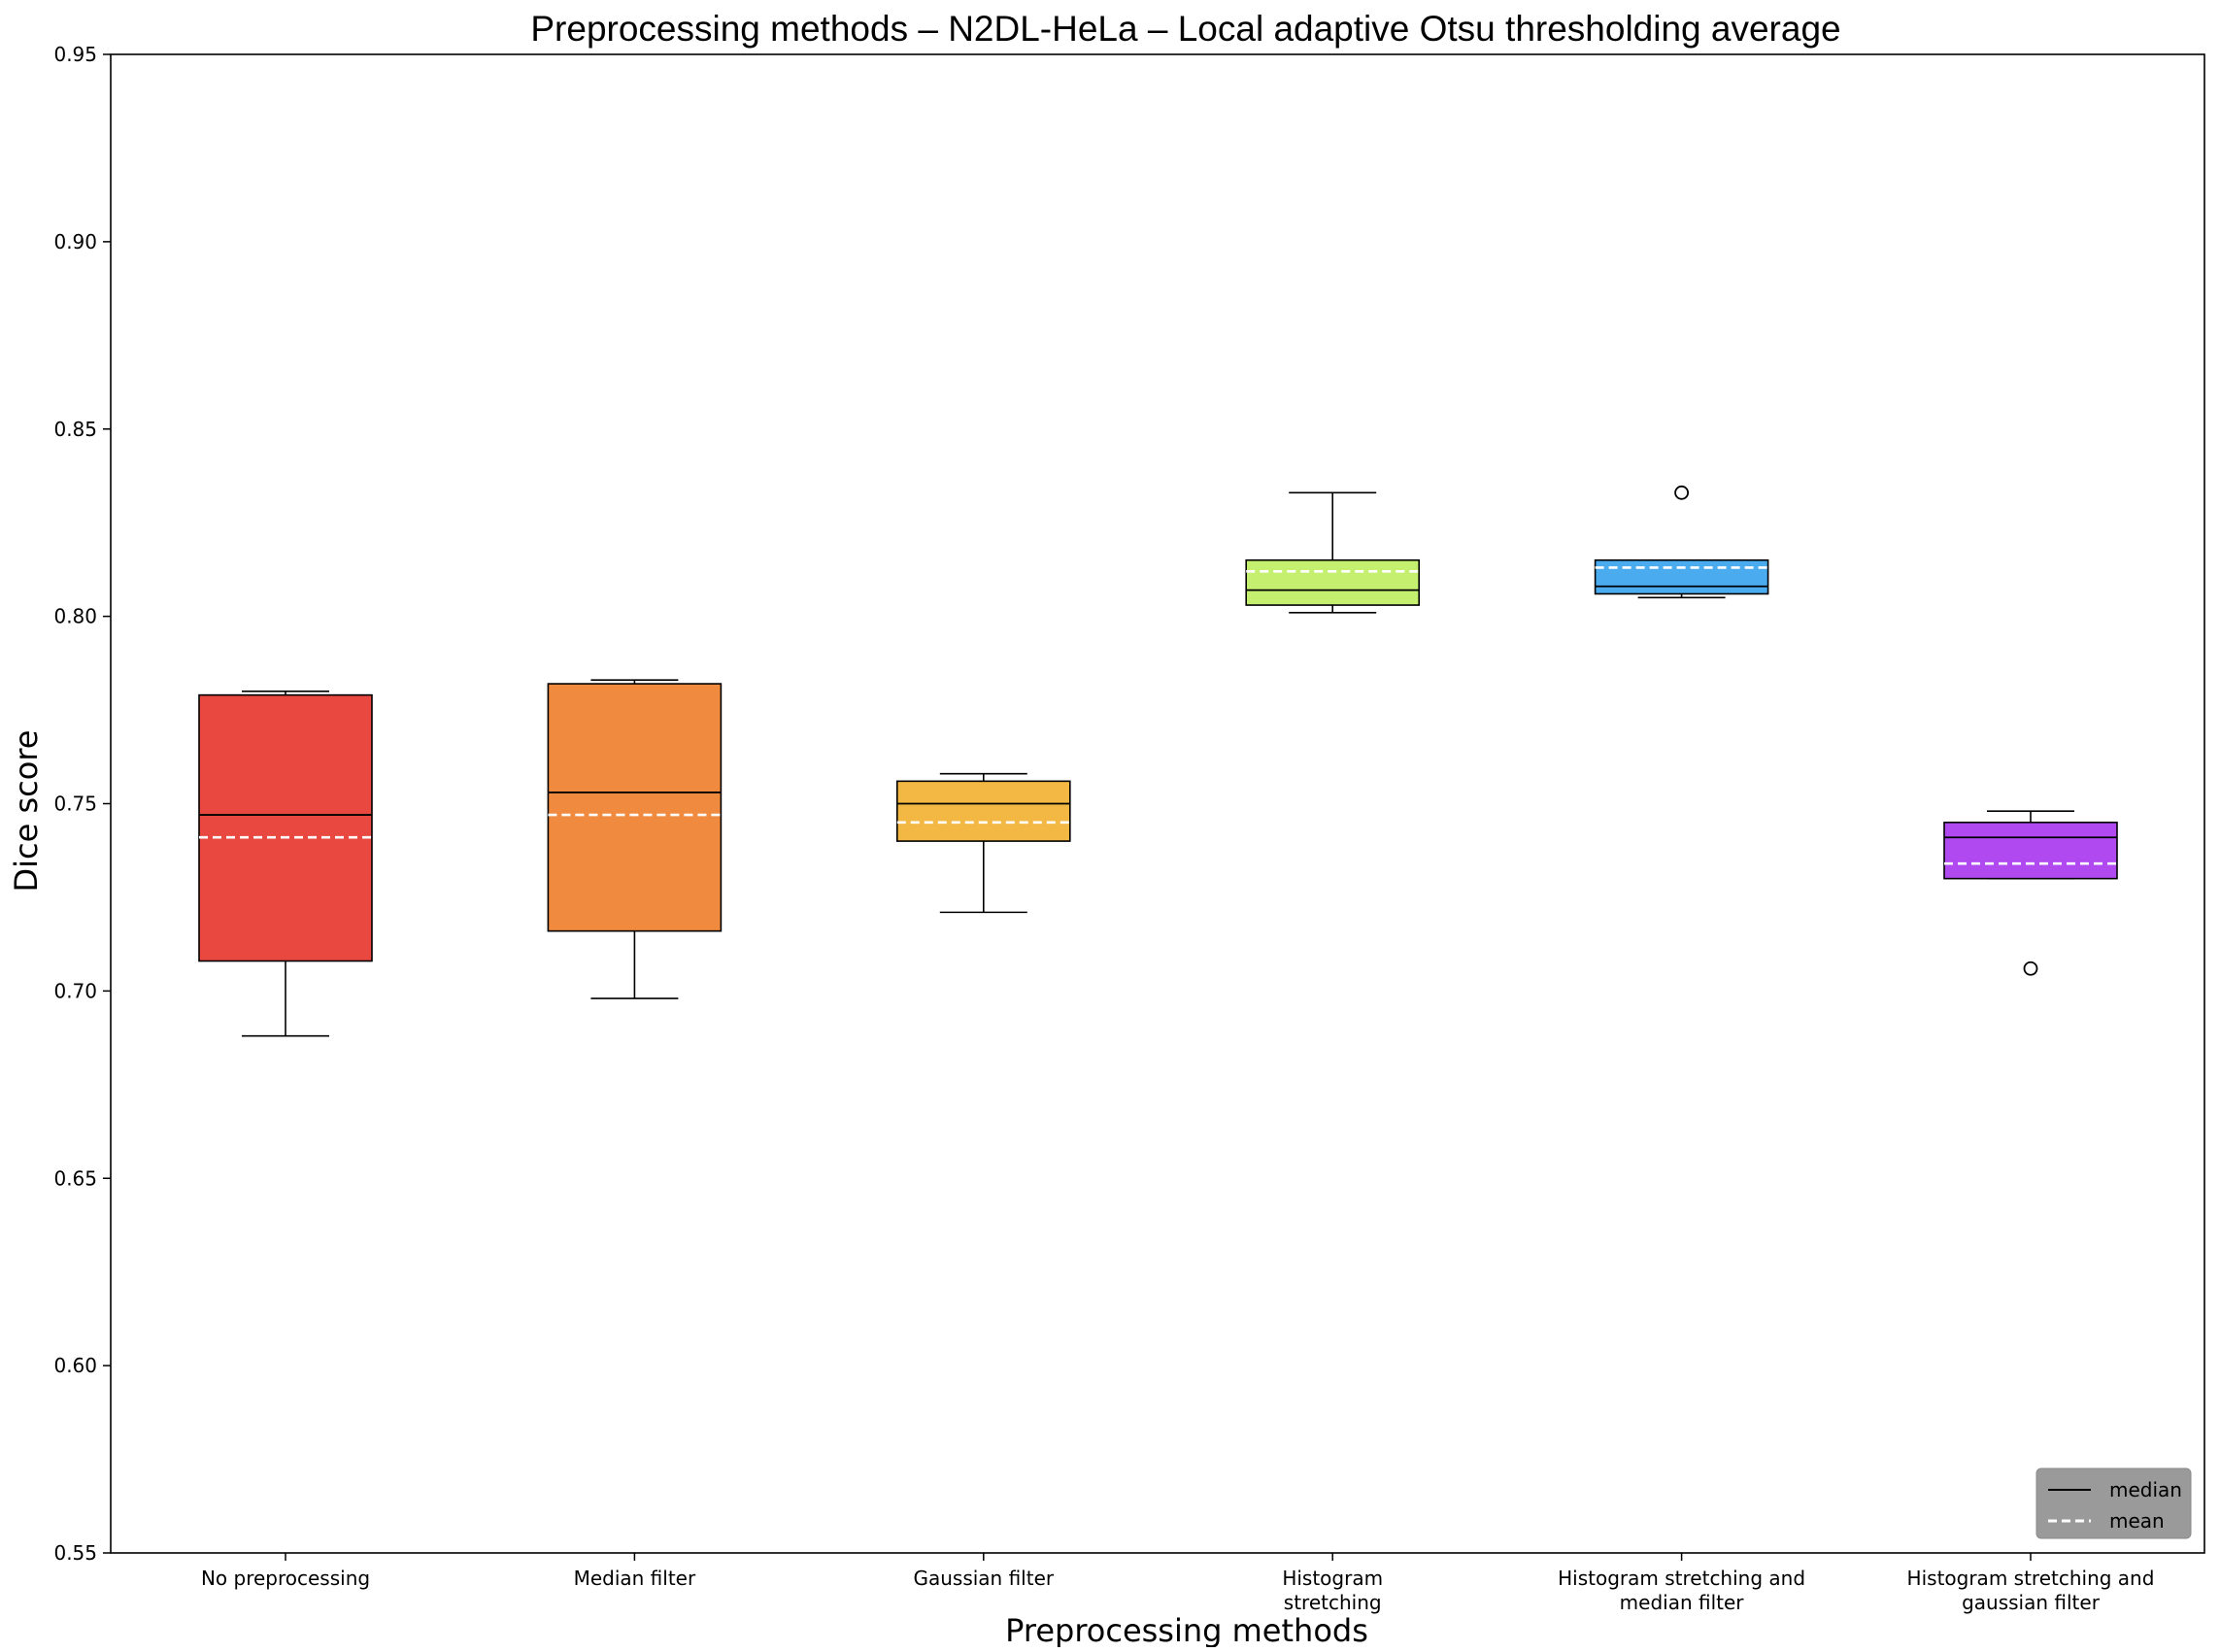  I want to click on y-tick-label: 0.95, so click(75, 54).